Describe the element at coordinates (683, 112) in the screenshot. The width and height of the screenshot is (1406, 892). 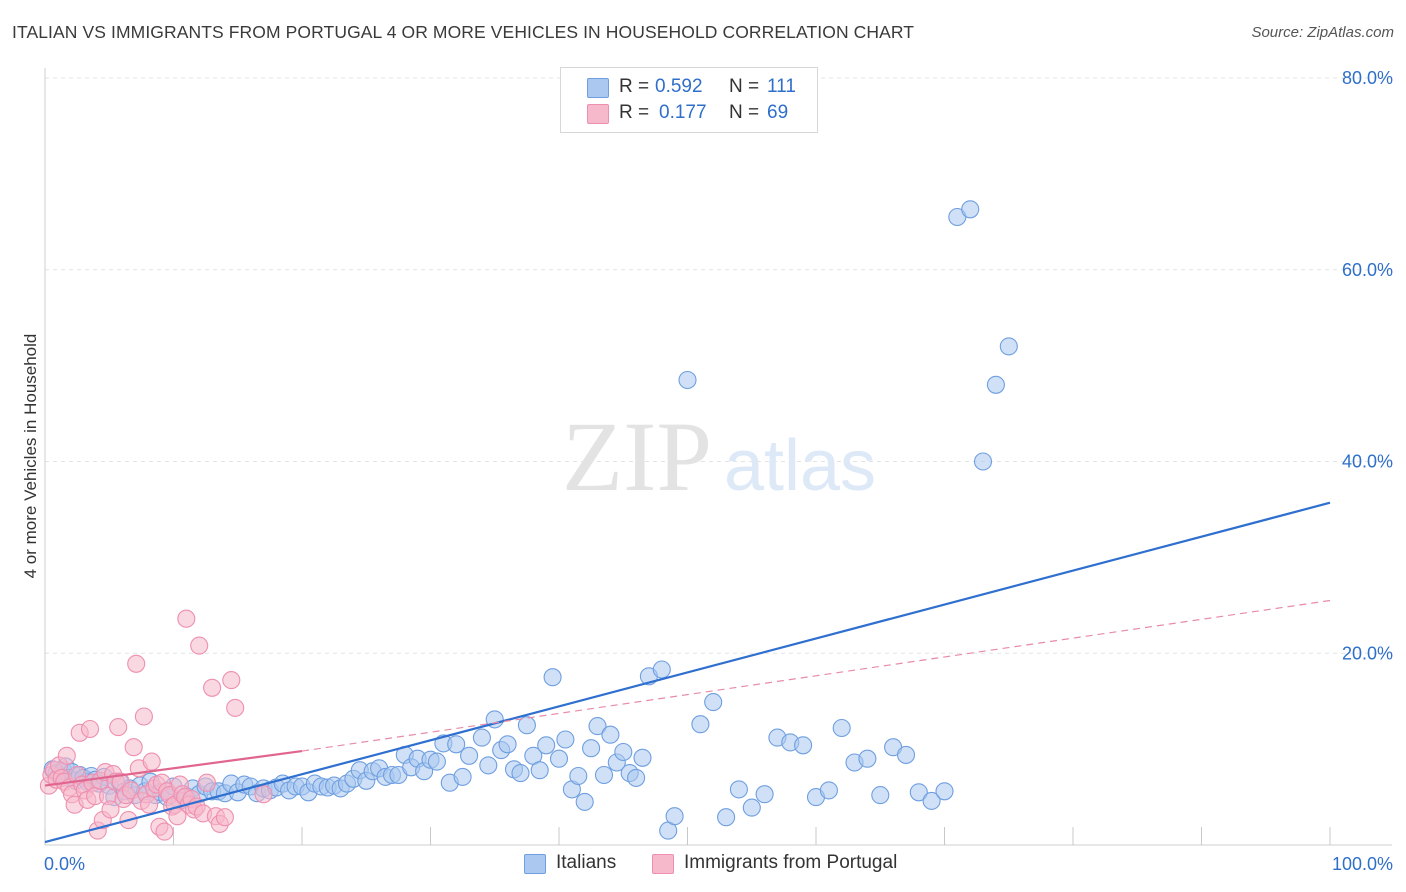
I see `r-value: 0.177` at that location.